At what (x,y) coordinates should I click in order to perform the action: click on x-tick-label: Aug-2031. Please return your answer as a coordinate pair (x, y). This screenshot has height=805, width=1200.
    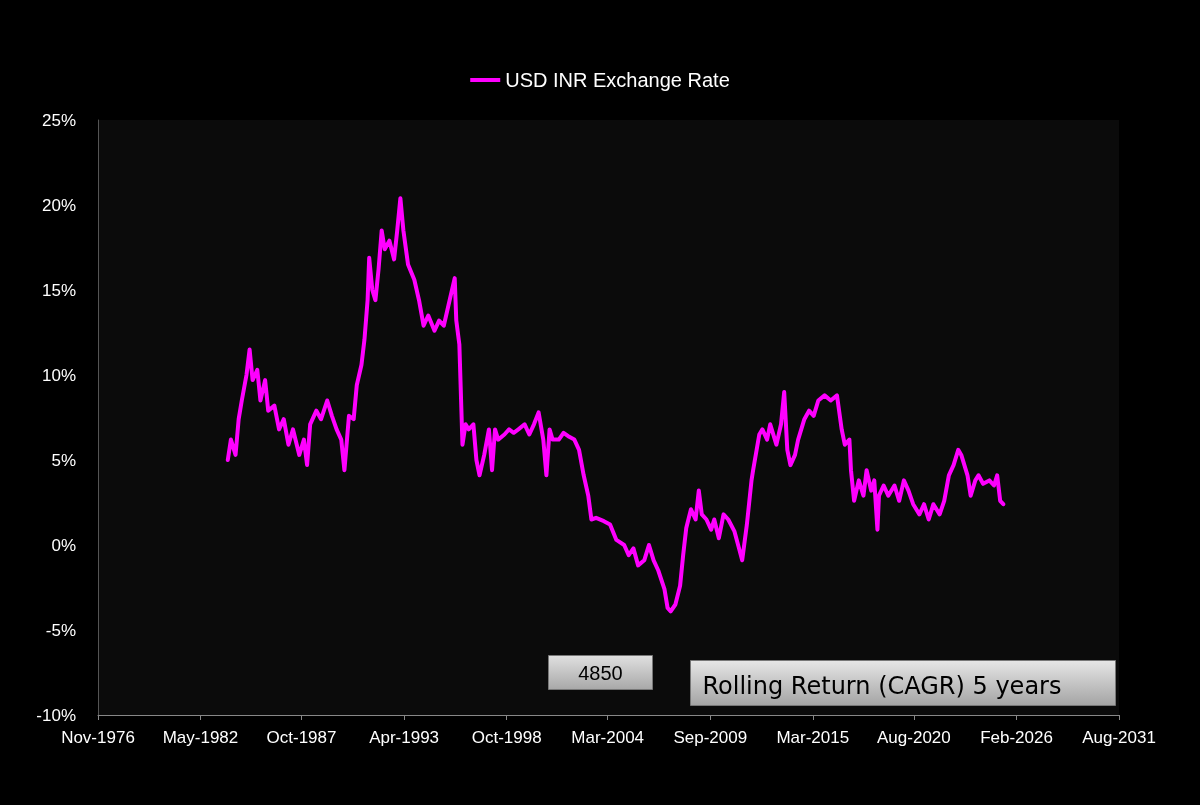
    Looking at the image, I should click on (1119, 737).